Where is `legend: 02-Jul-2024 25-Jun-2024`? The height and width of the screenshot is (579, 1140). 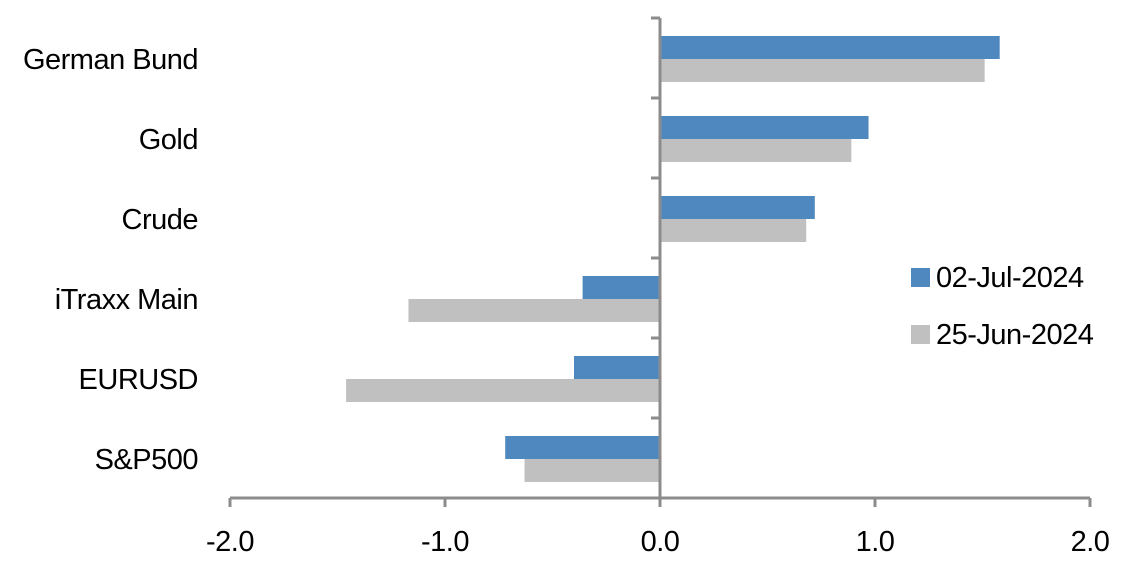
legend: 02-Jul-2024 25-Jun-2024 is located at coordinates (1002, 306).